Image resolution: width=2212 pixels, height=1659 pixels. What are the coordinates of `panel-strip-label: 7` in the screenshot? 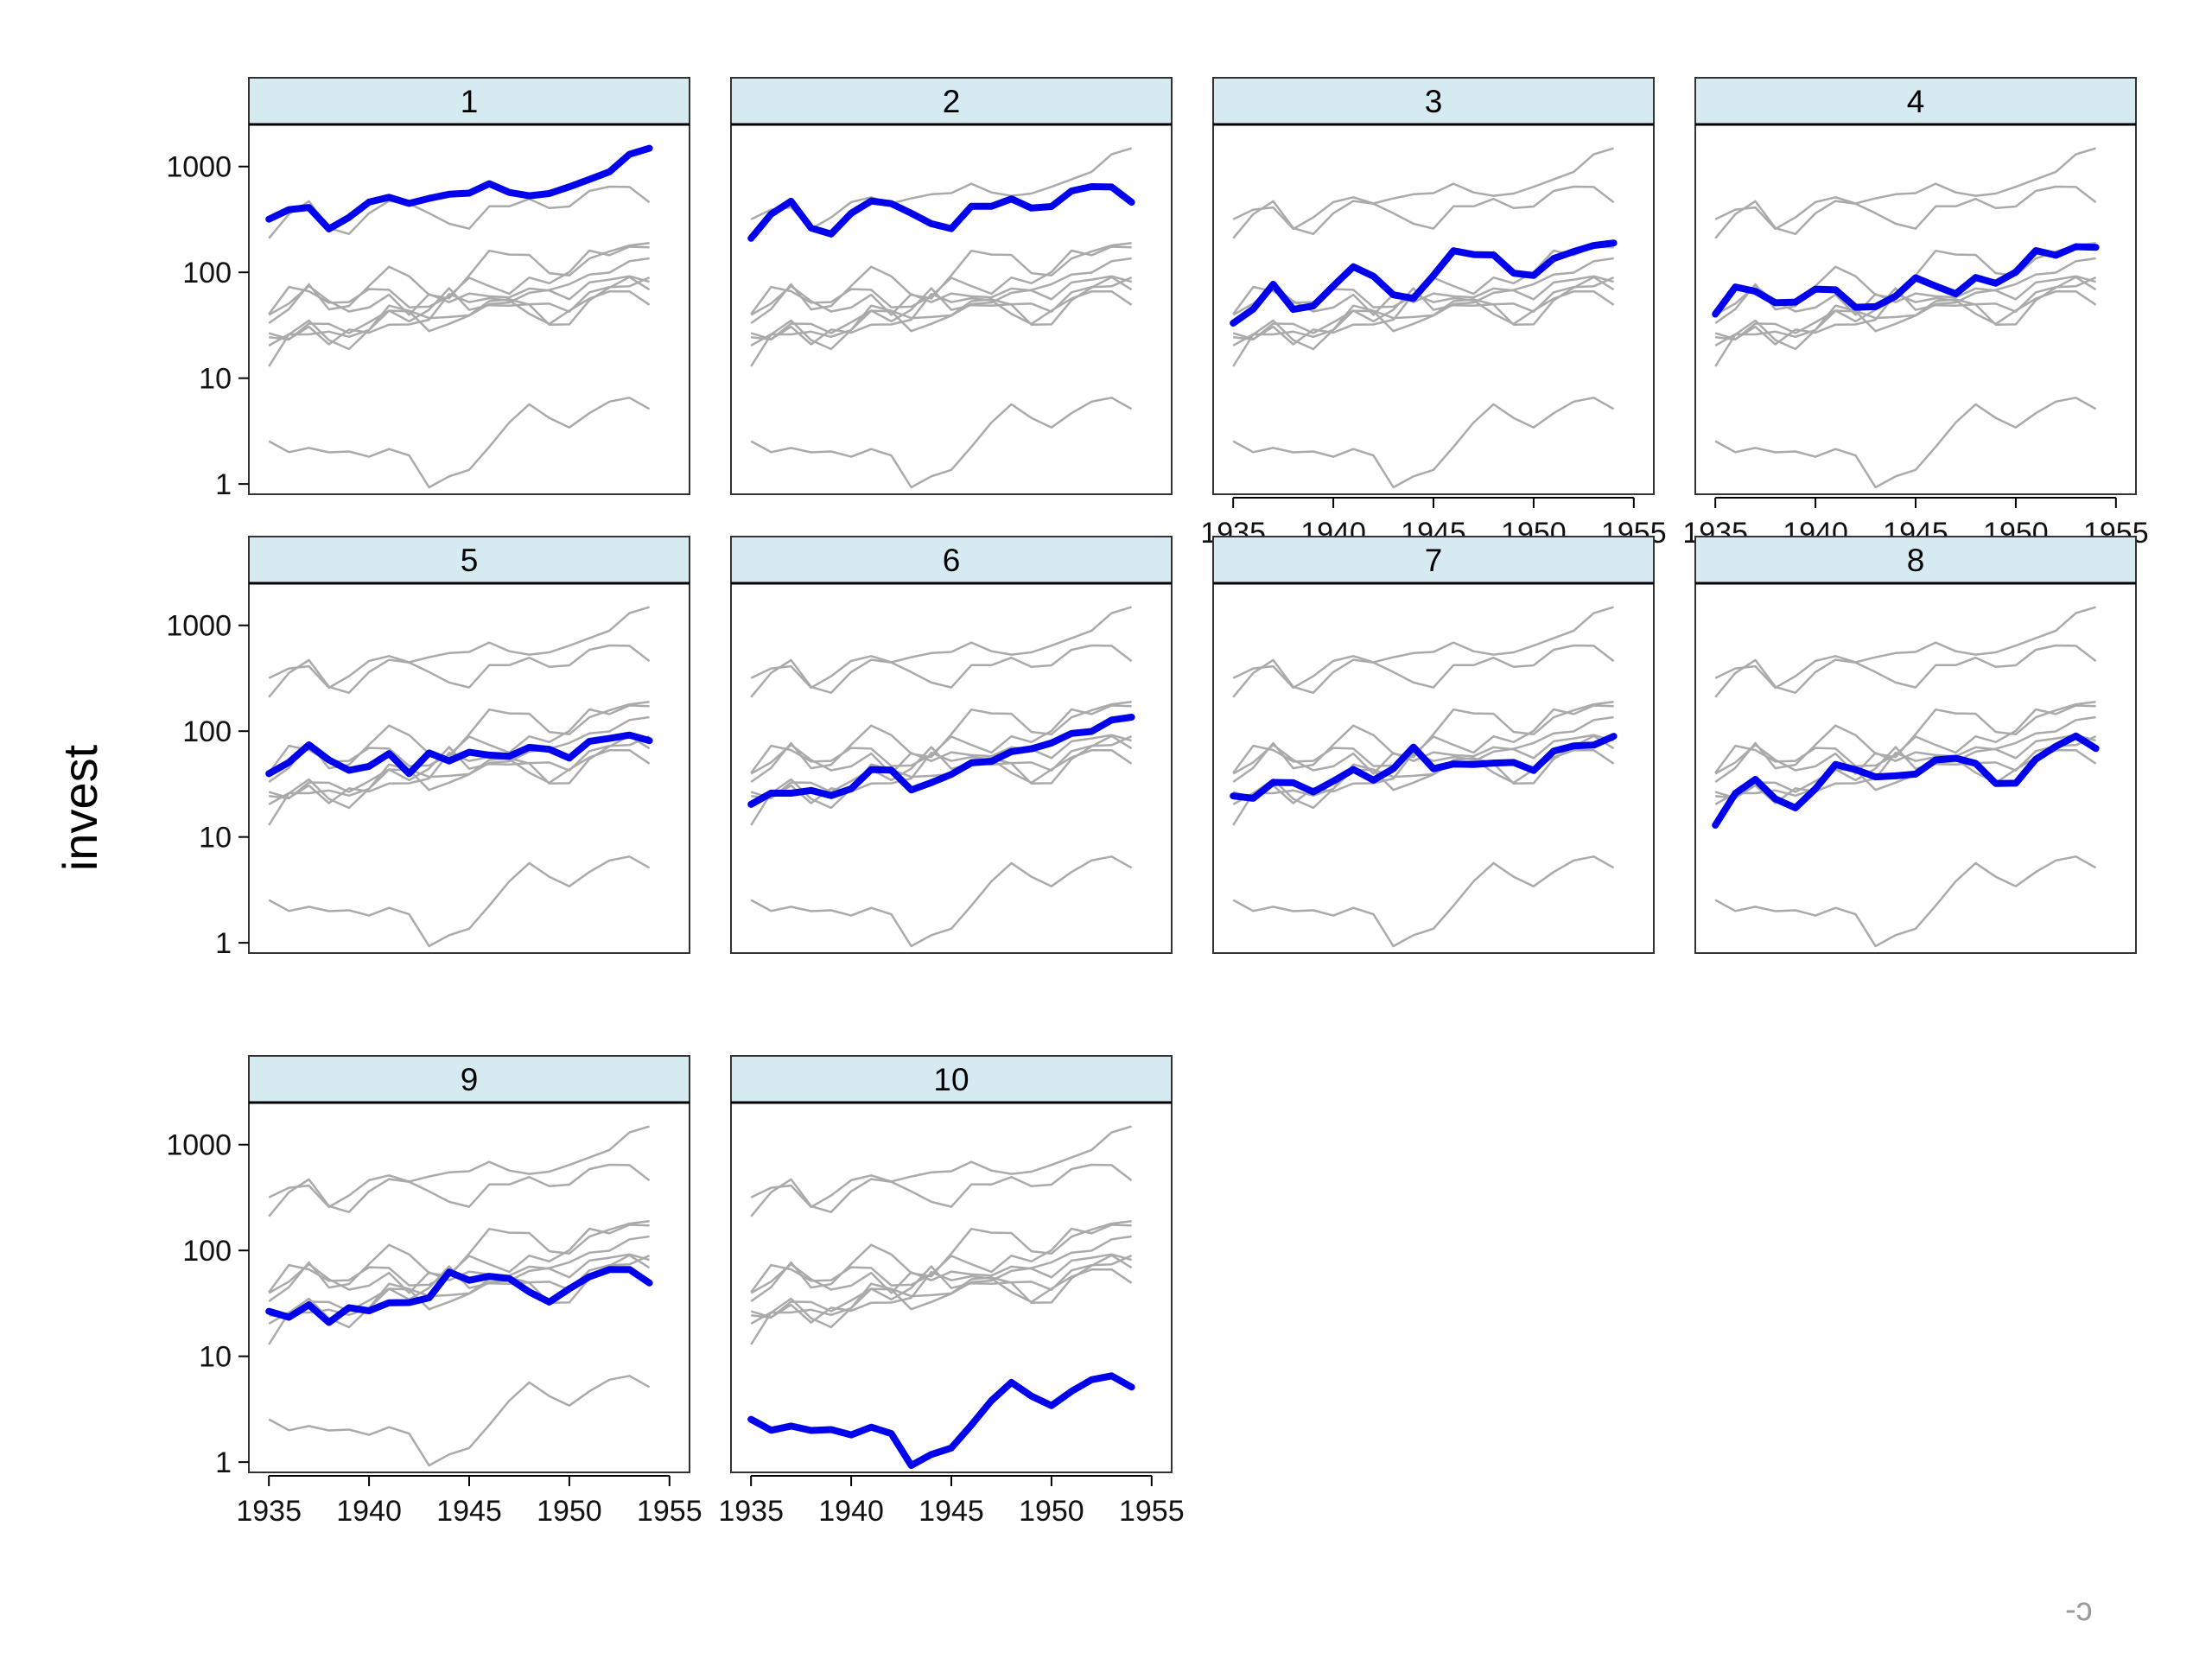 It's located at (1434, 560).